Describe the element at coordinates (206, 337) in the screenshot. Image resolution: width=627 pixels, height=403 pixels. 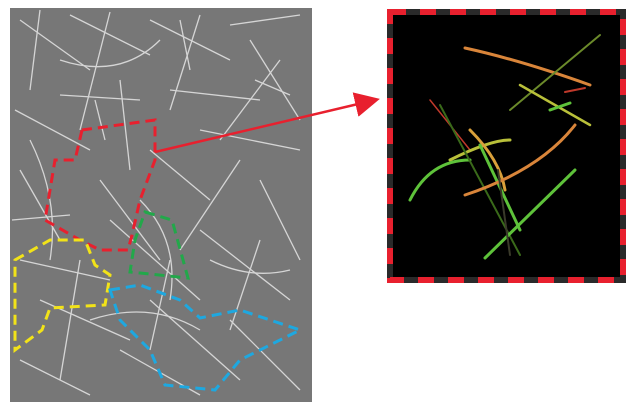
I see `blue-dashed-region` at that location.